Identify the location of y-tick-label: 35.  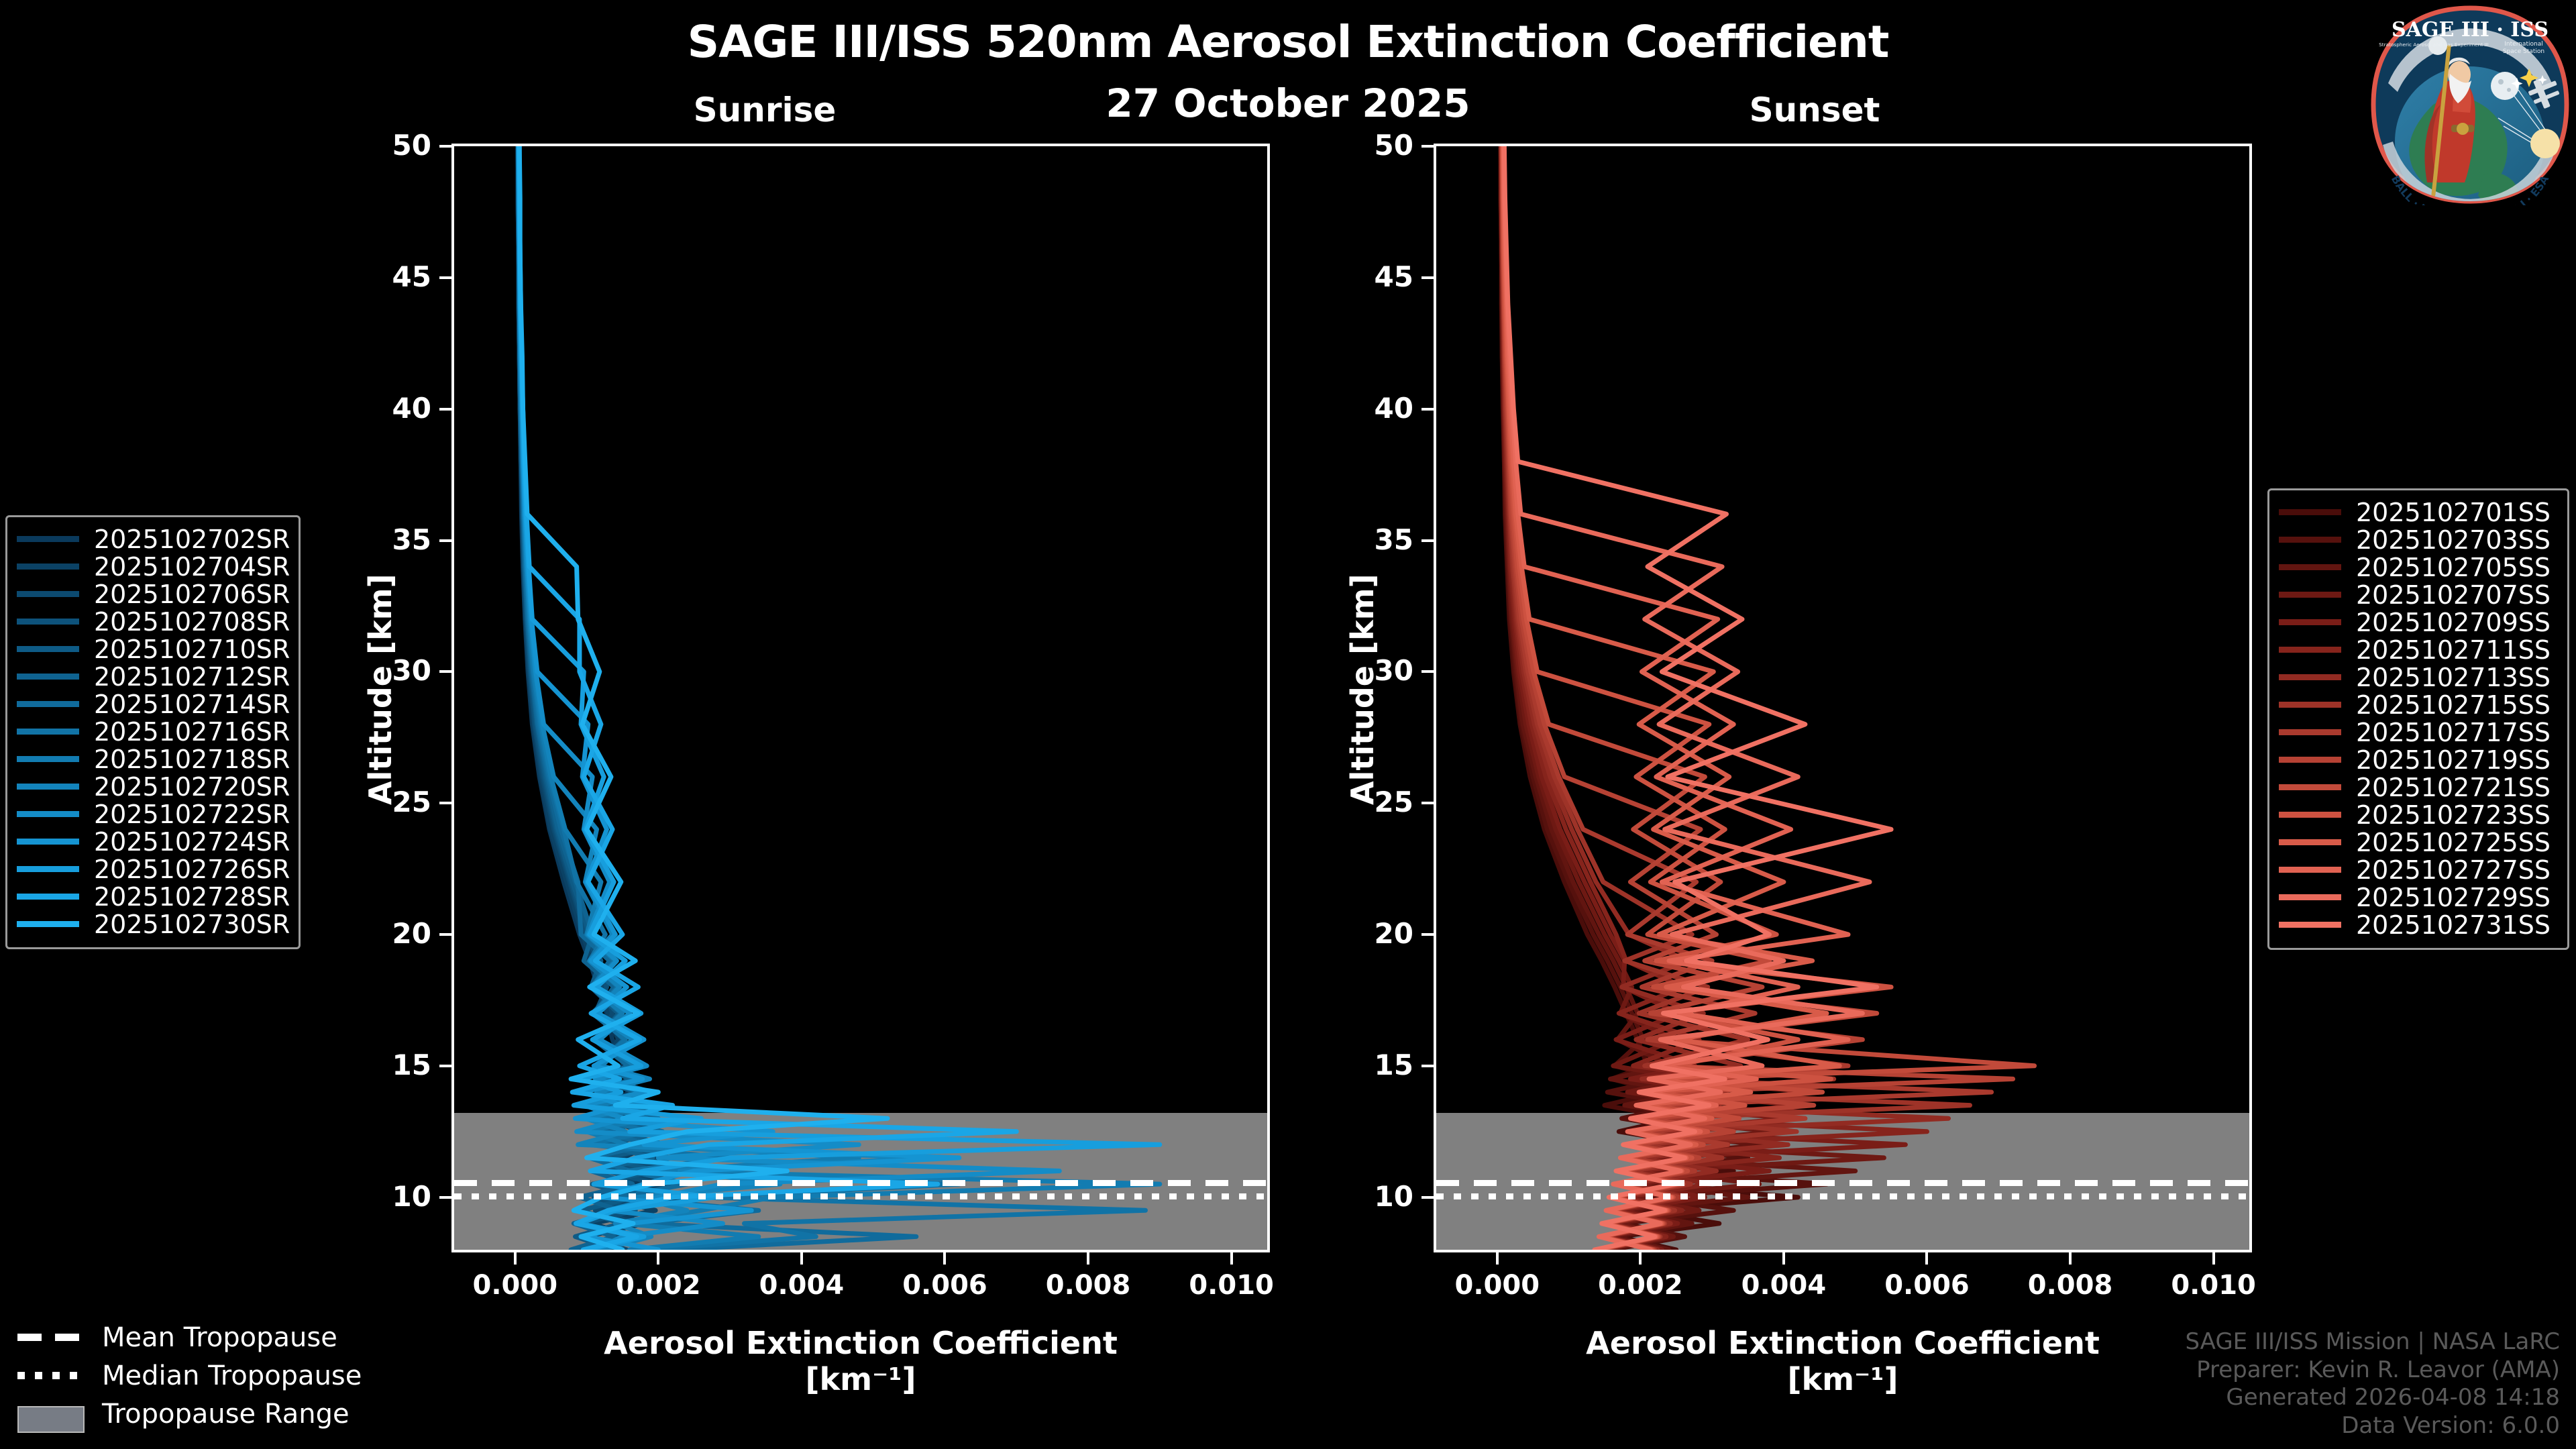
(411, 539).